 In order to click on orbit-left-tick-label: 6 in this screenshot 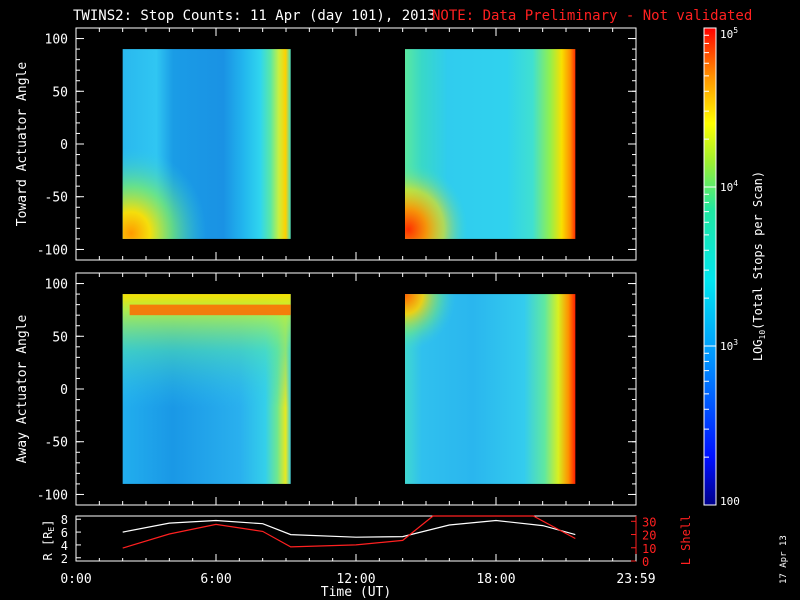, I will do `click(64, 533)`.